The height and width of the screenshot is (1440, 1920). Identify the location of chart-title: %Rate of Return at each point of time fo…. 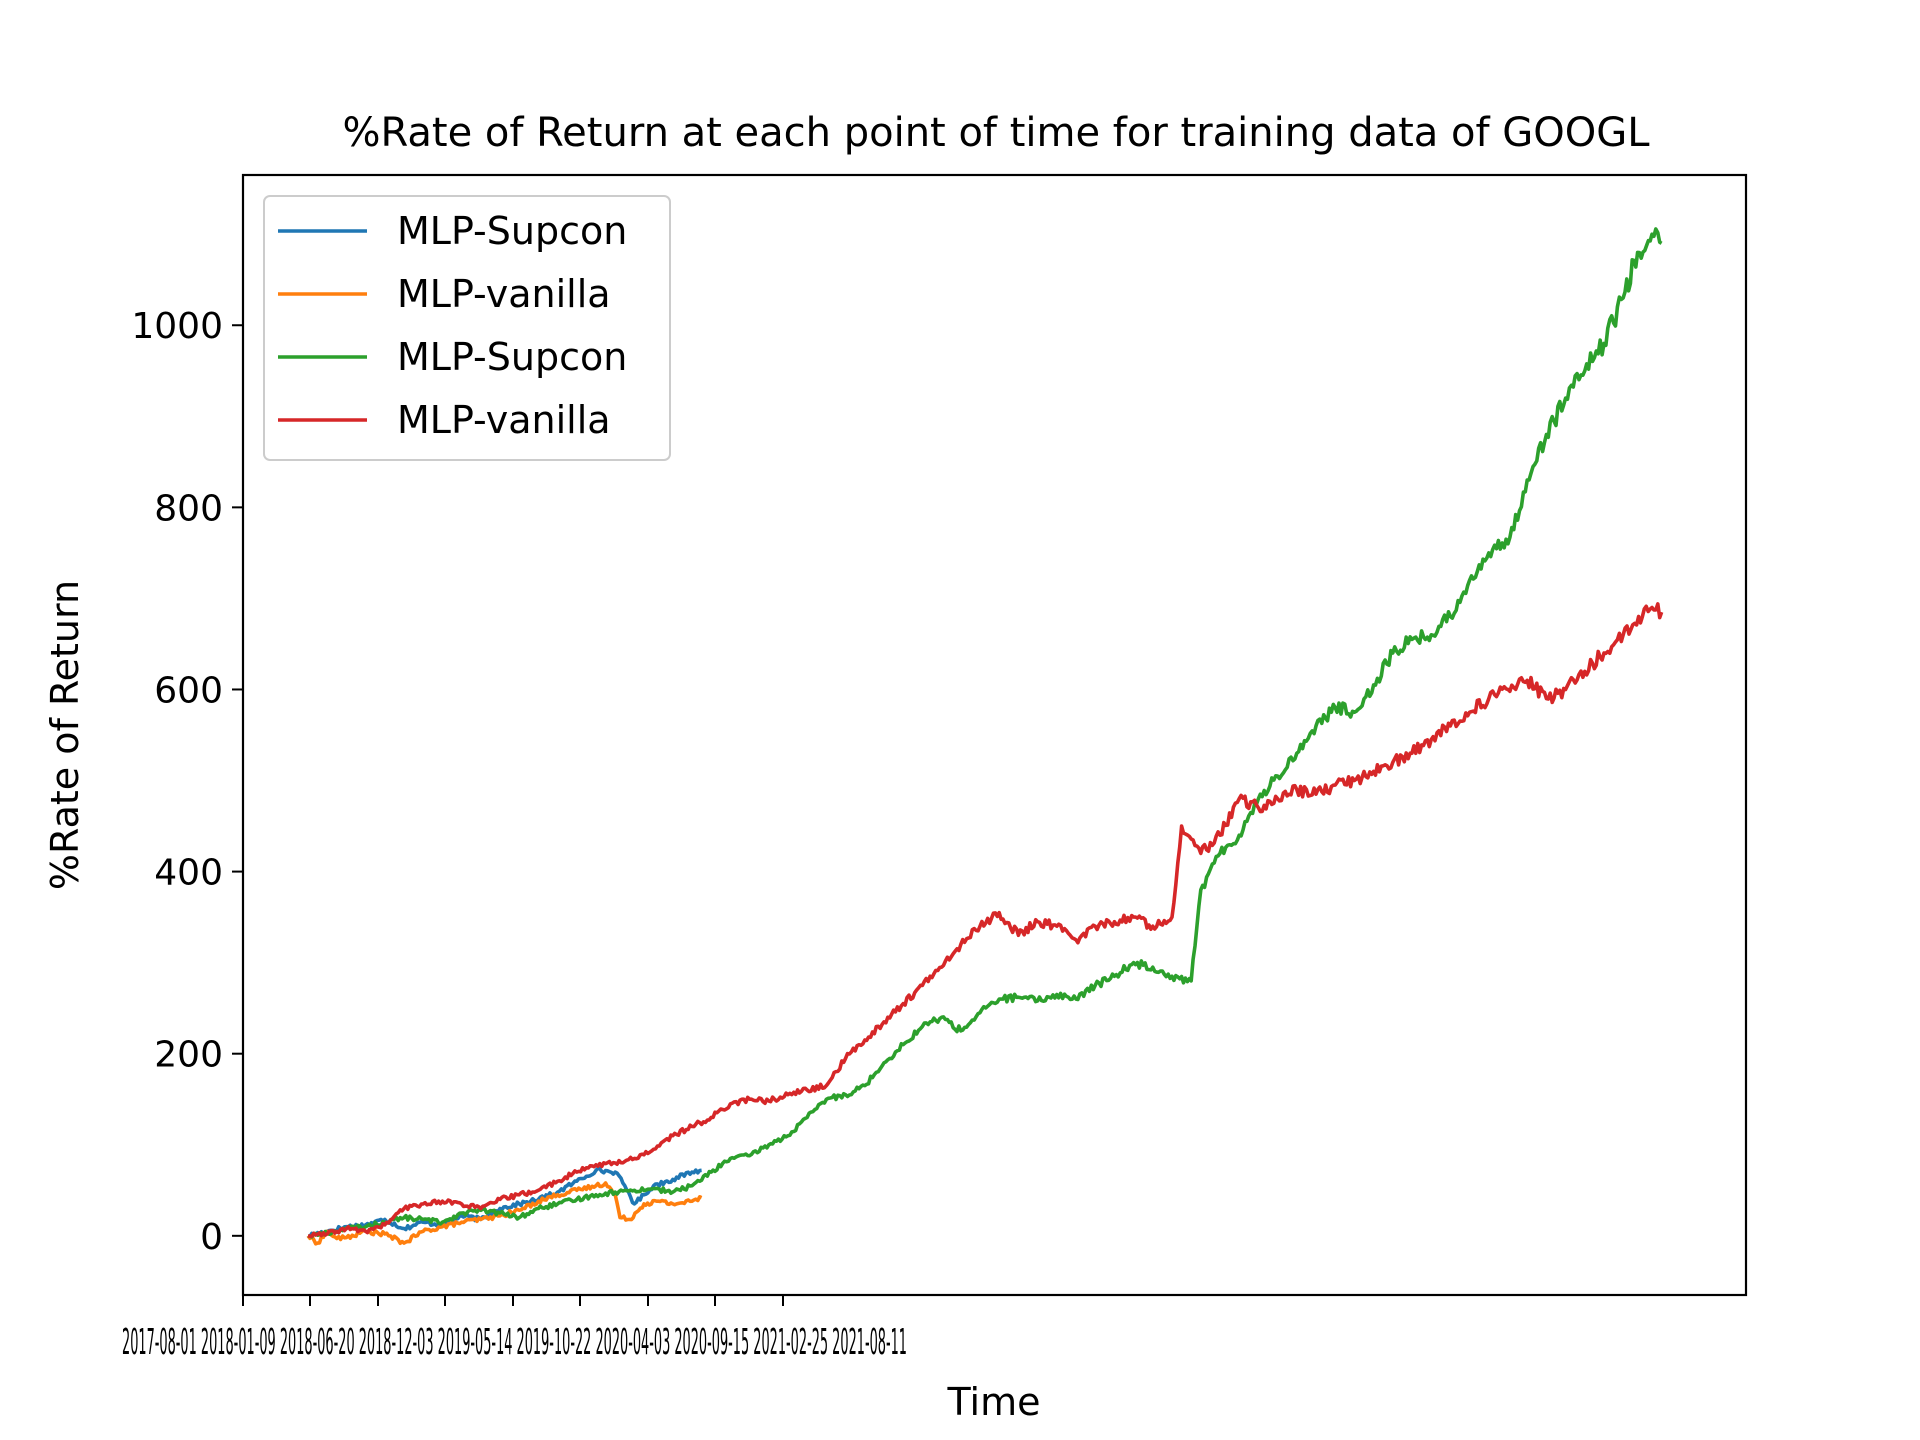
(996, 133).